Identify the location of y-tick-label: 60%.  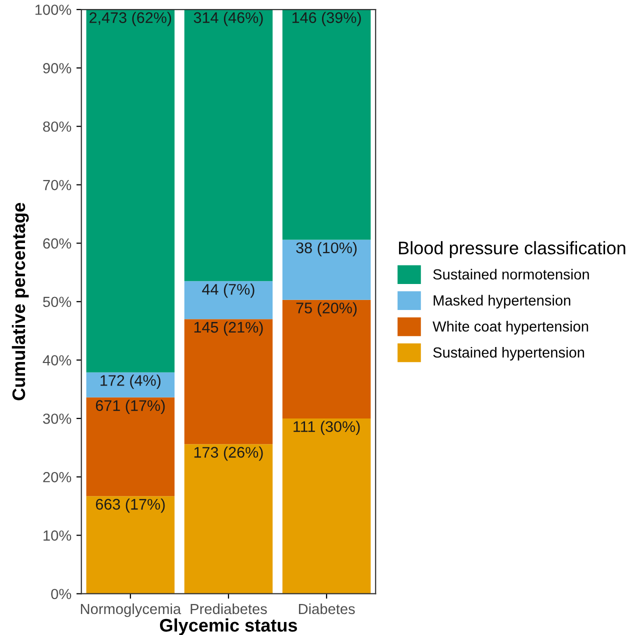
(57, 243).